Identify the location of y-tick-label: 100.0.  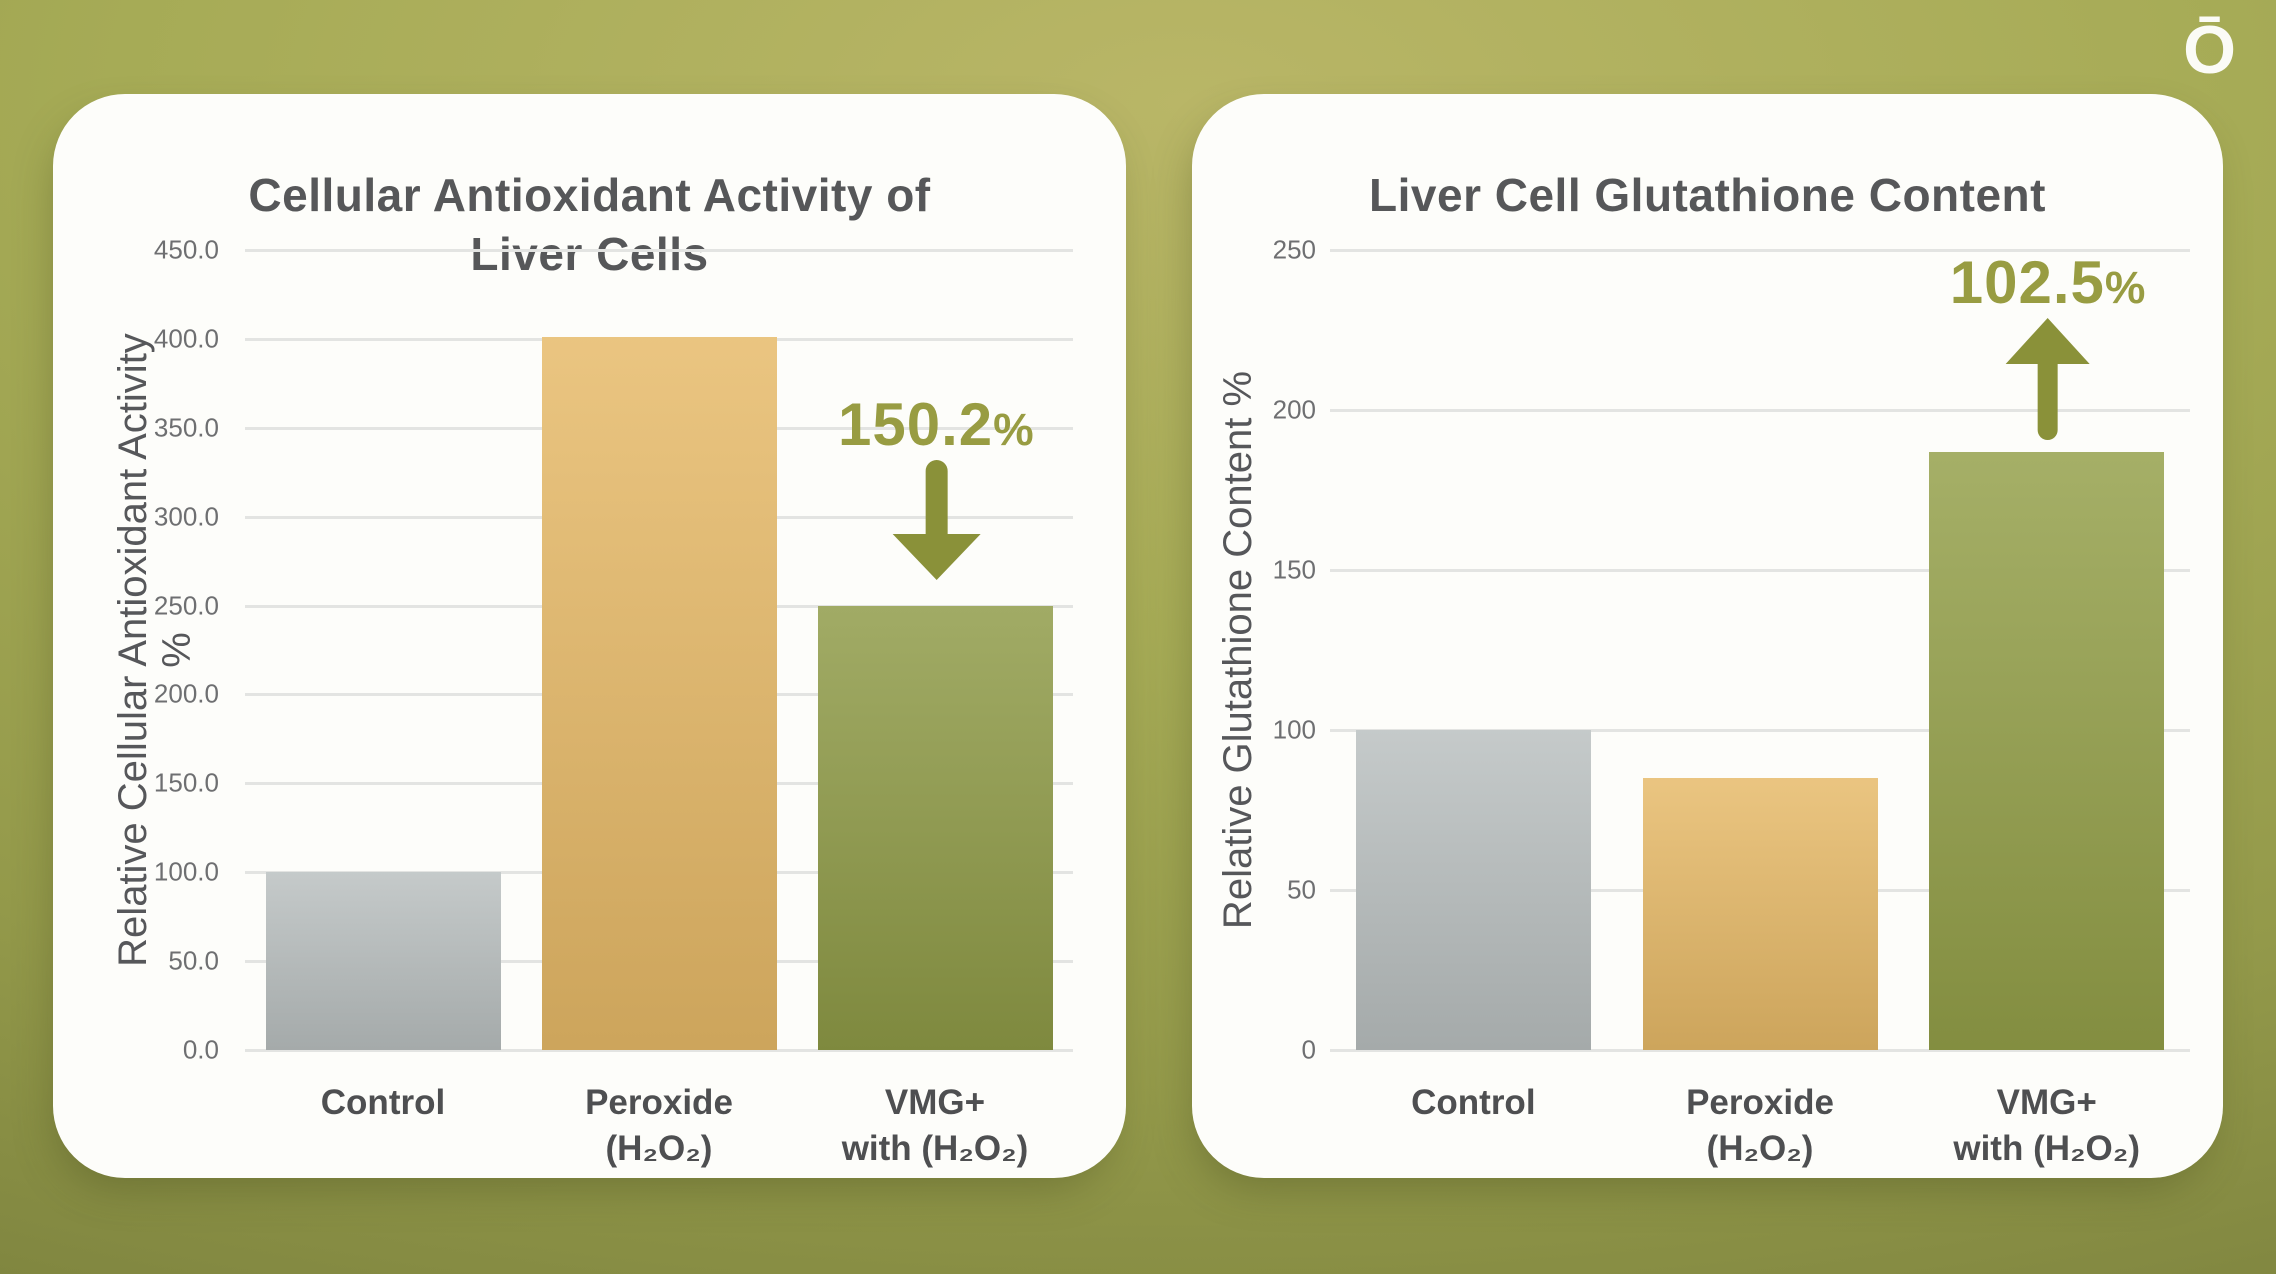
(186, 871).